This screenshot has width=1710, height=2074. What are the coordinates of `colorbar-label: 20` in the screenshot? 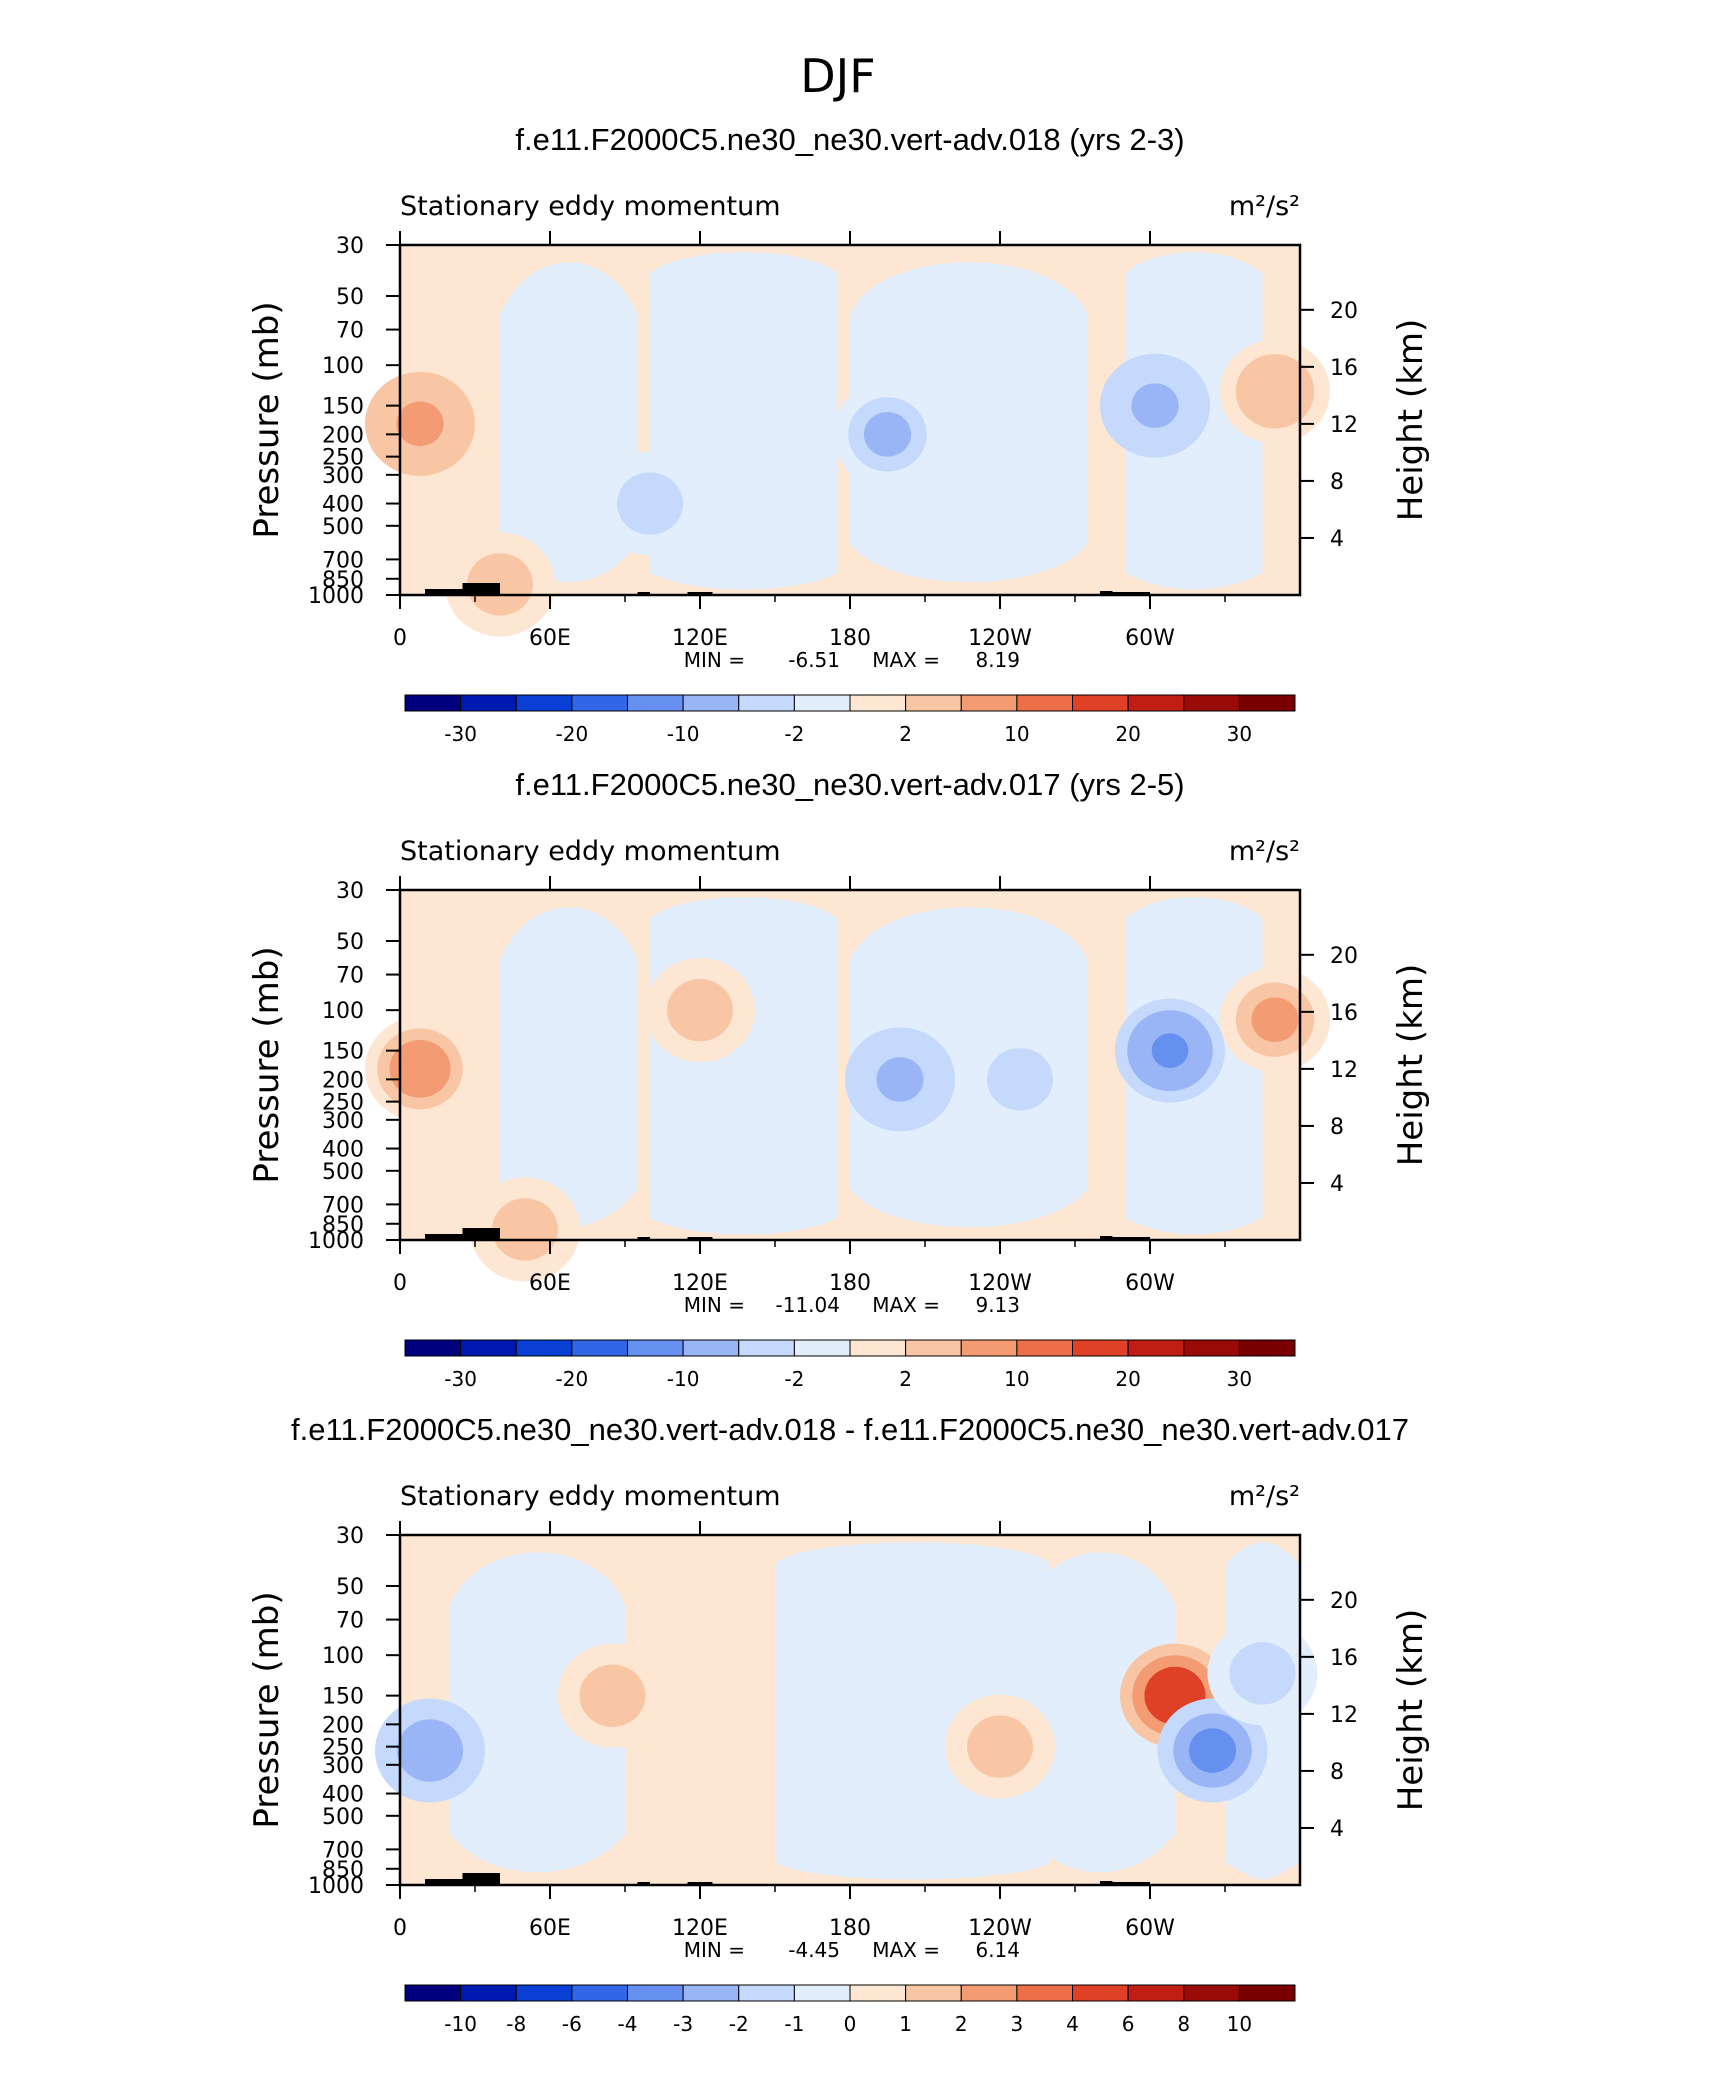 It's located at (1127, 734).